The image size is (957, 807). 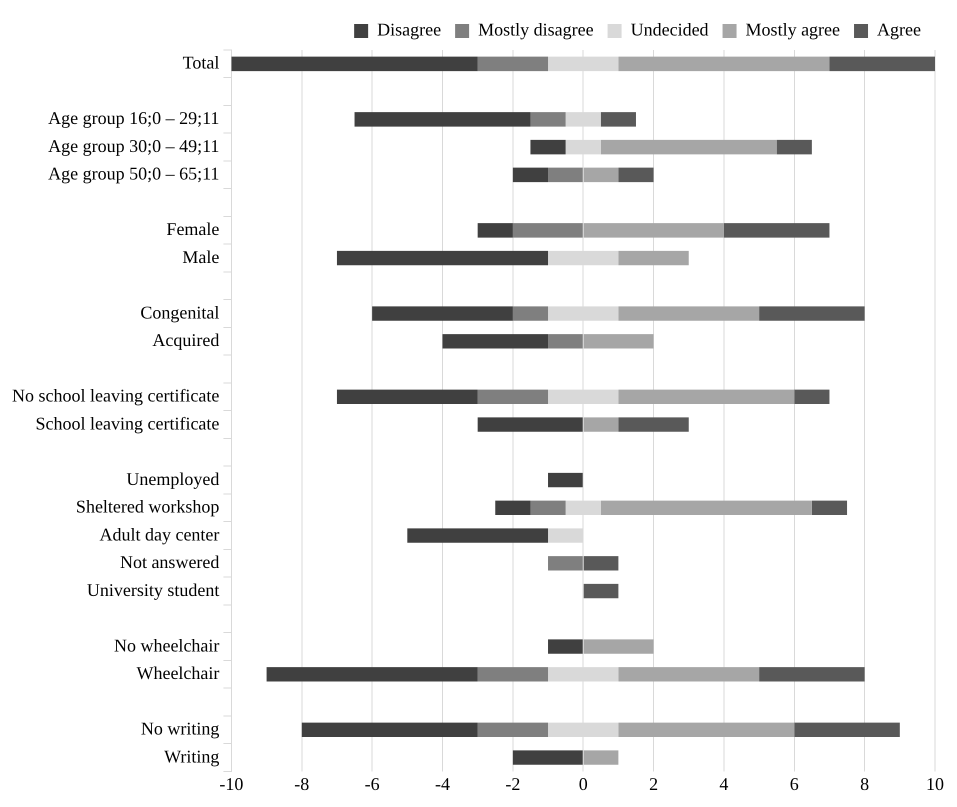 I want to click on y-tick-label: No writing, so click(x=180, y=728).